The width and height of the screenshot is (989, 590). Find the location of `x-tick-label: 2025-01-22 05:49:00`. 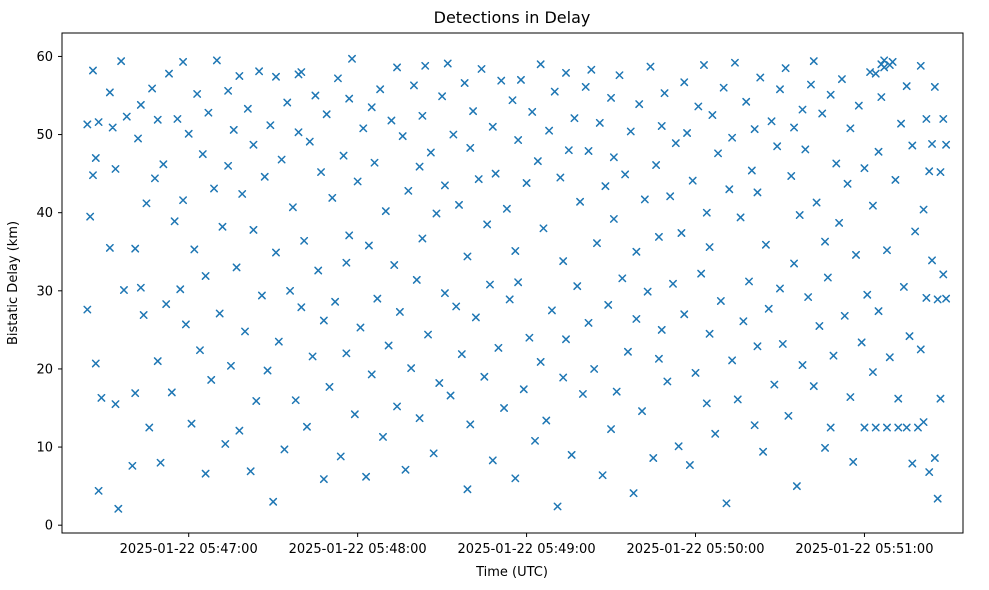

x-tick-label: 2025-01-22 05:49:00 is located at coordinates (527, 549).